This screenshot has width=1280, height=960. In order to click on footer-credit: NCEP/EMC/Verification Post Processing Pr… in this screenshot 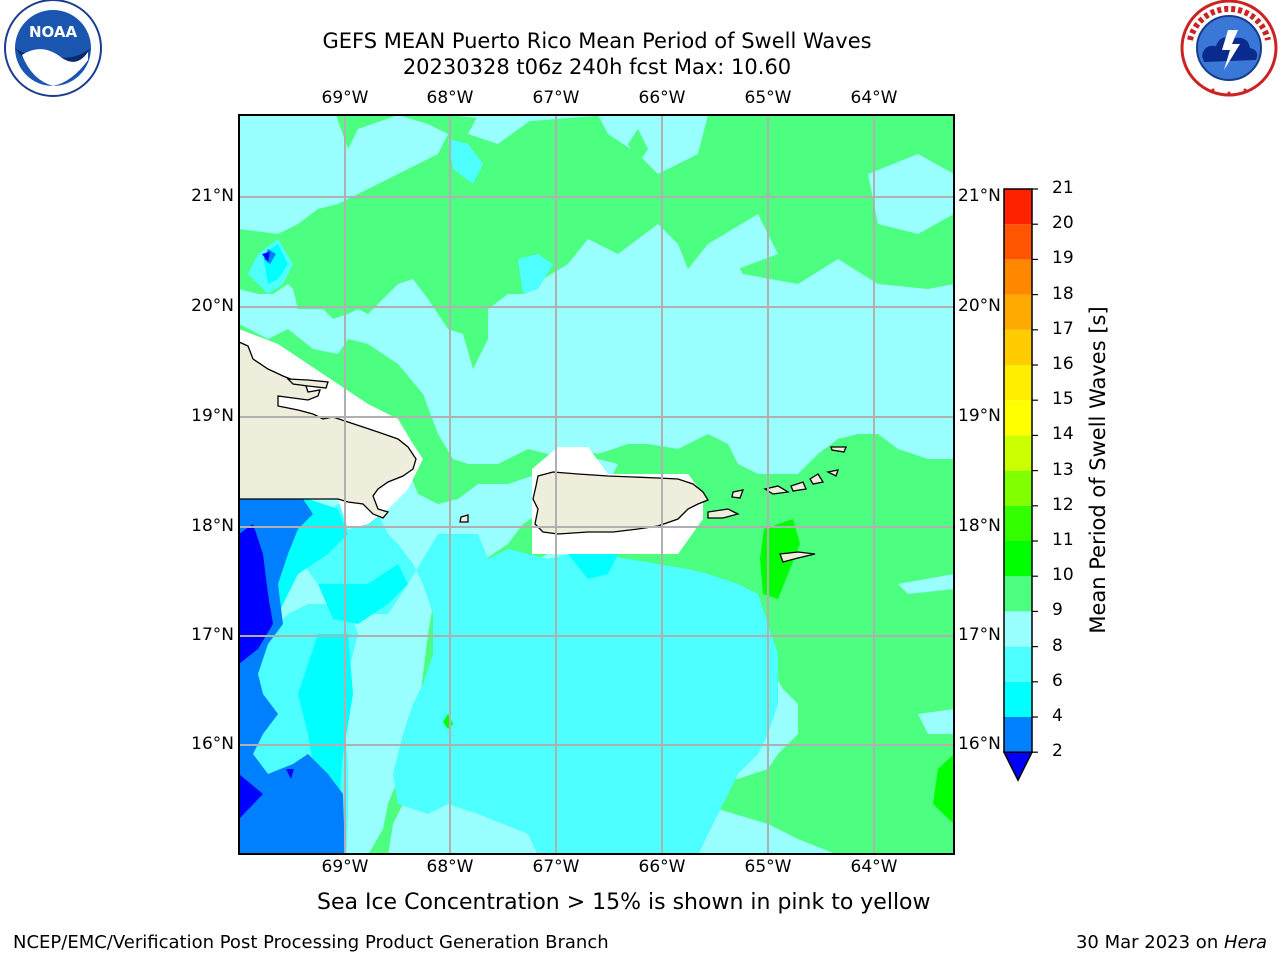, I will do `click(311, 942)`.